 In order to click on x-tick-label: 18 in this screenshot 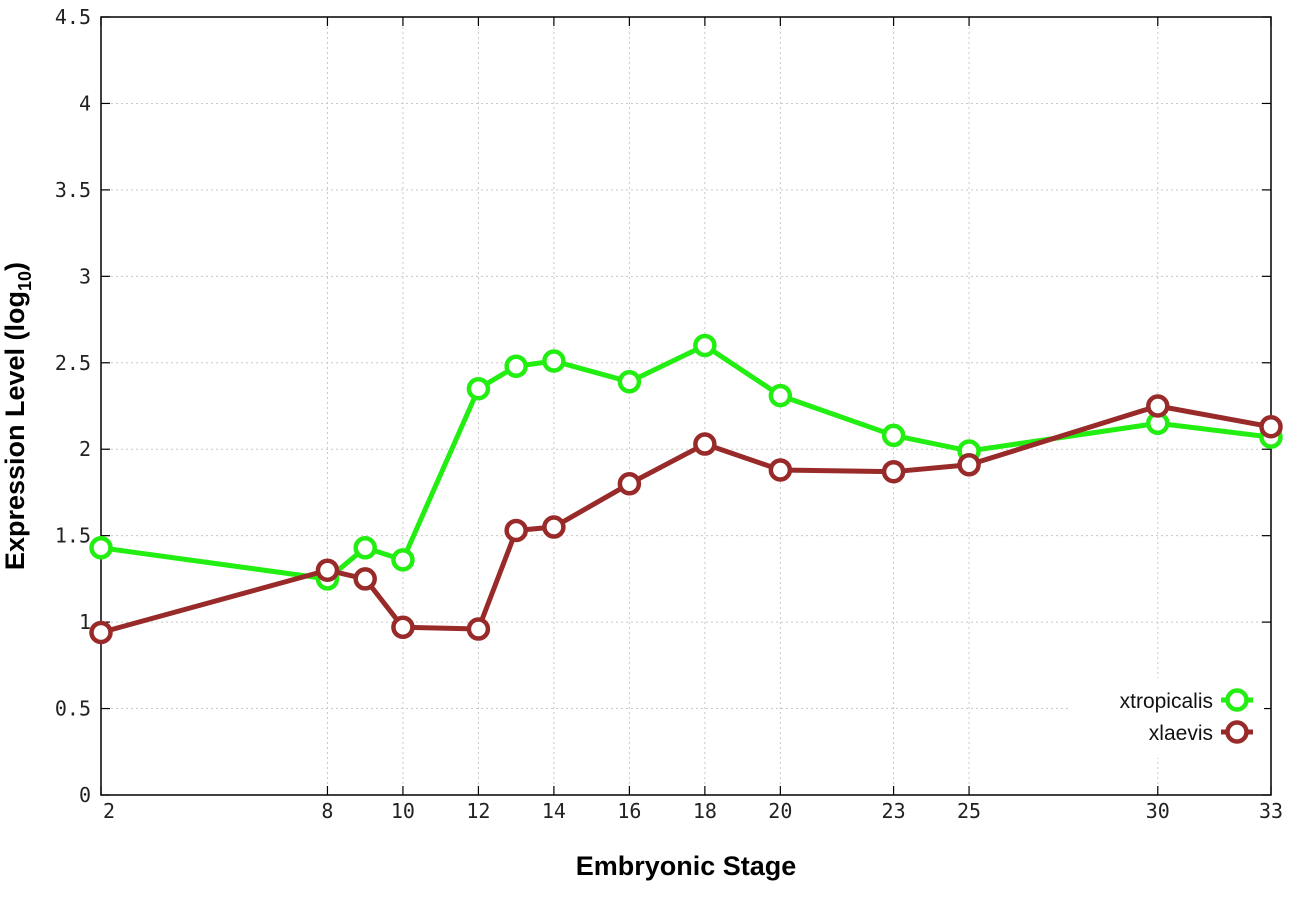, I will do `click(705, 811)`.